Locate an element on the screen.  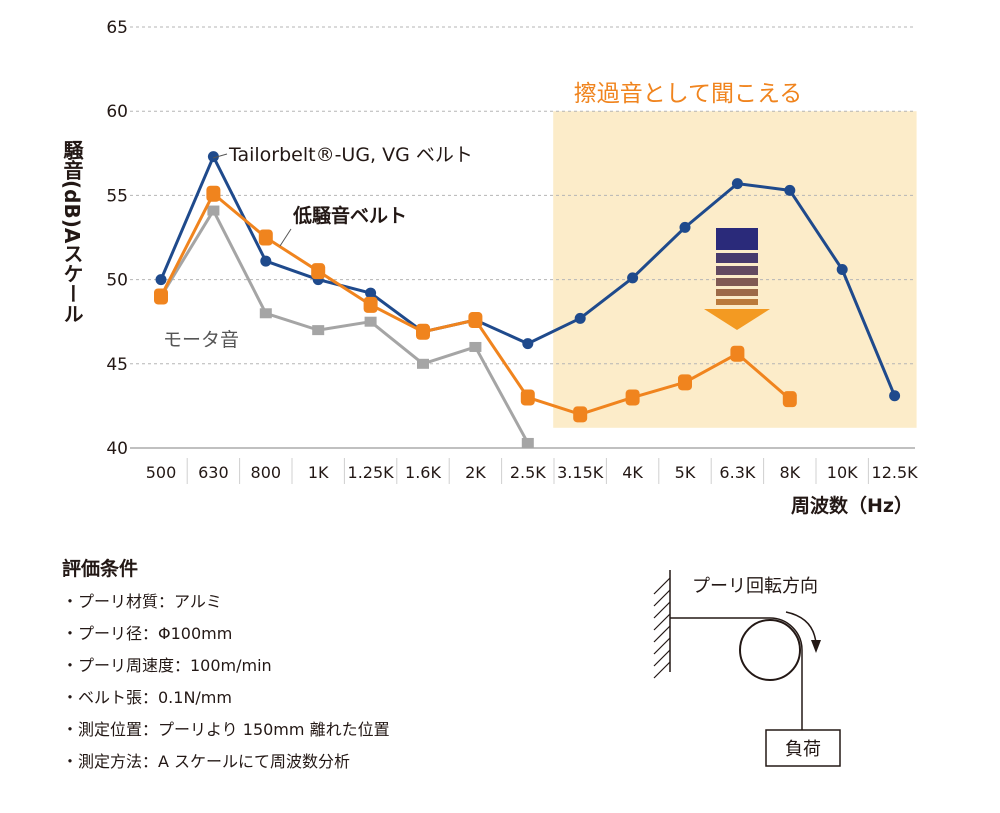
x-tick-label: 1.25K is located at coordinates (371, 472).